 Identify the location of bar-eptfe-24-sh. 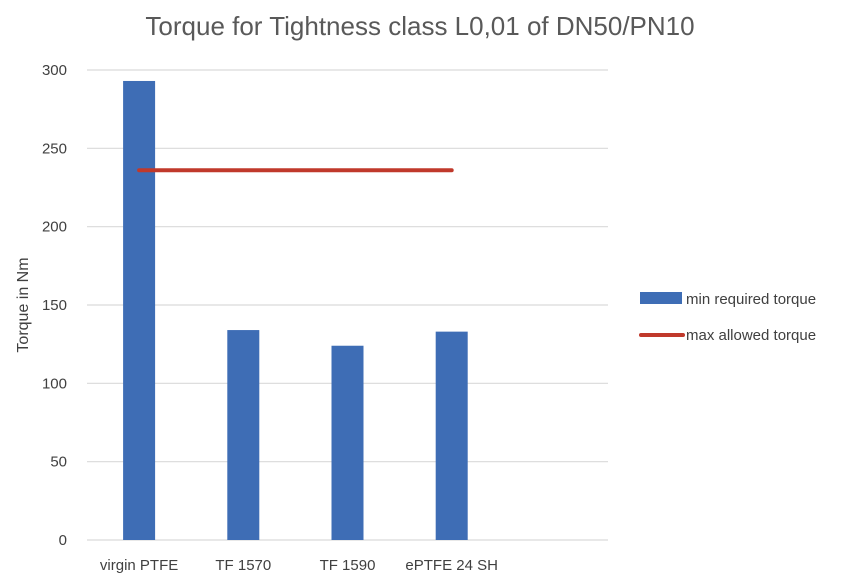
(451, 435).